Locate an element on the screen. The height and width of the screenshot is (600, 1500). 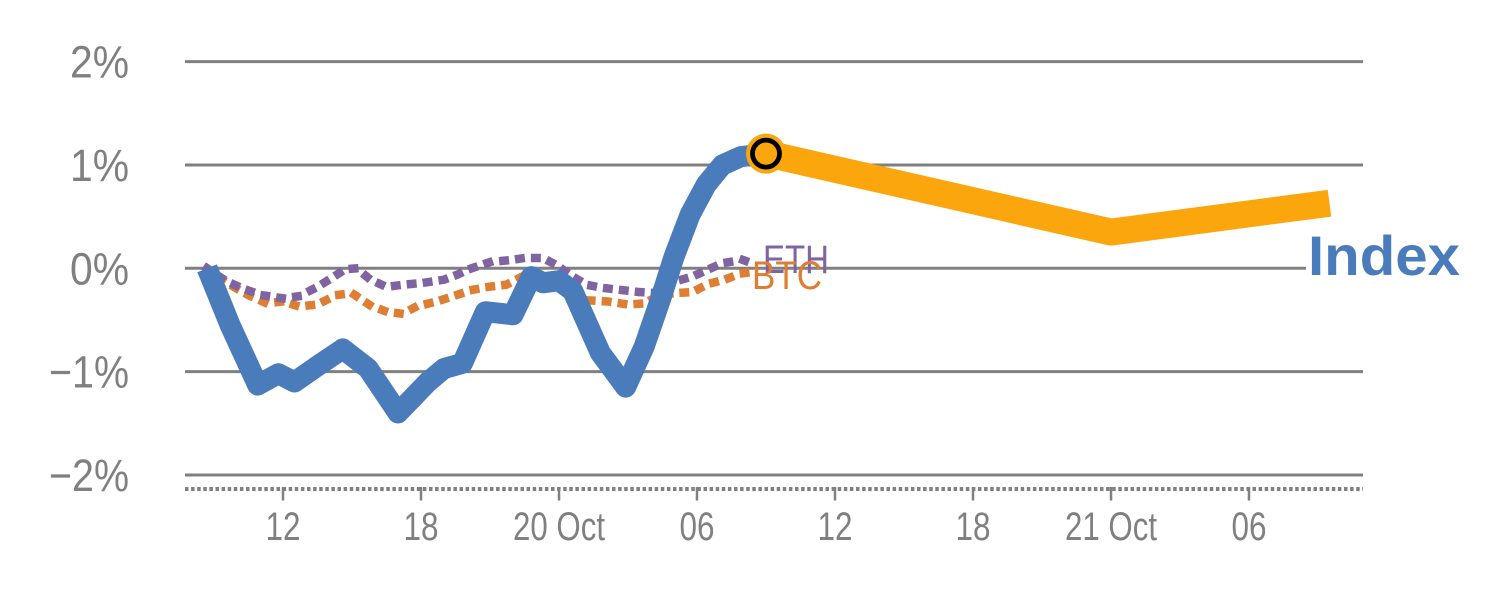
btc-label: BTC is located at coordinates (787, 276).